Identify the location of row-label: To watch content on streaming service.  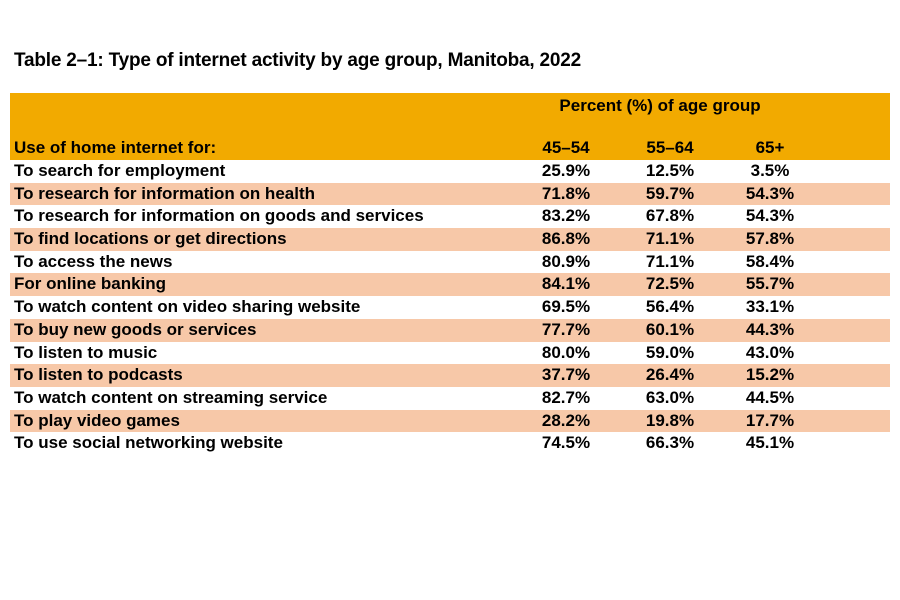
(171, 397).